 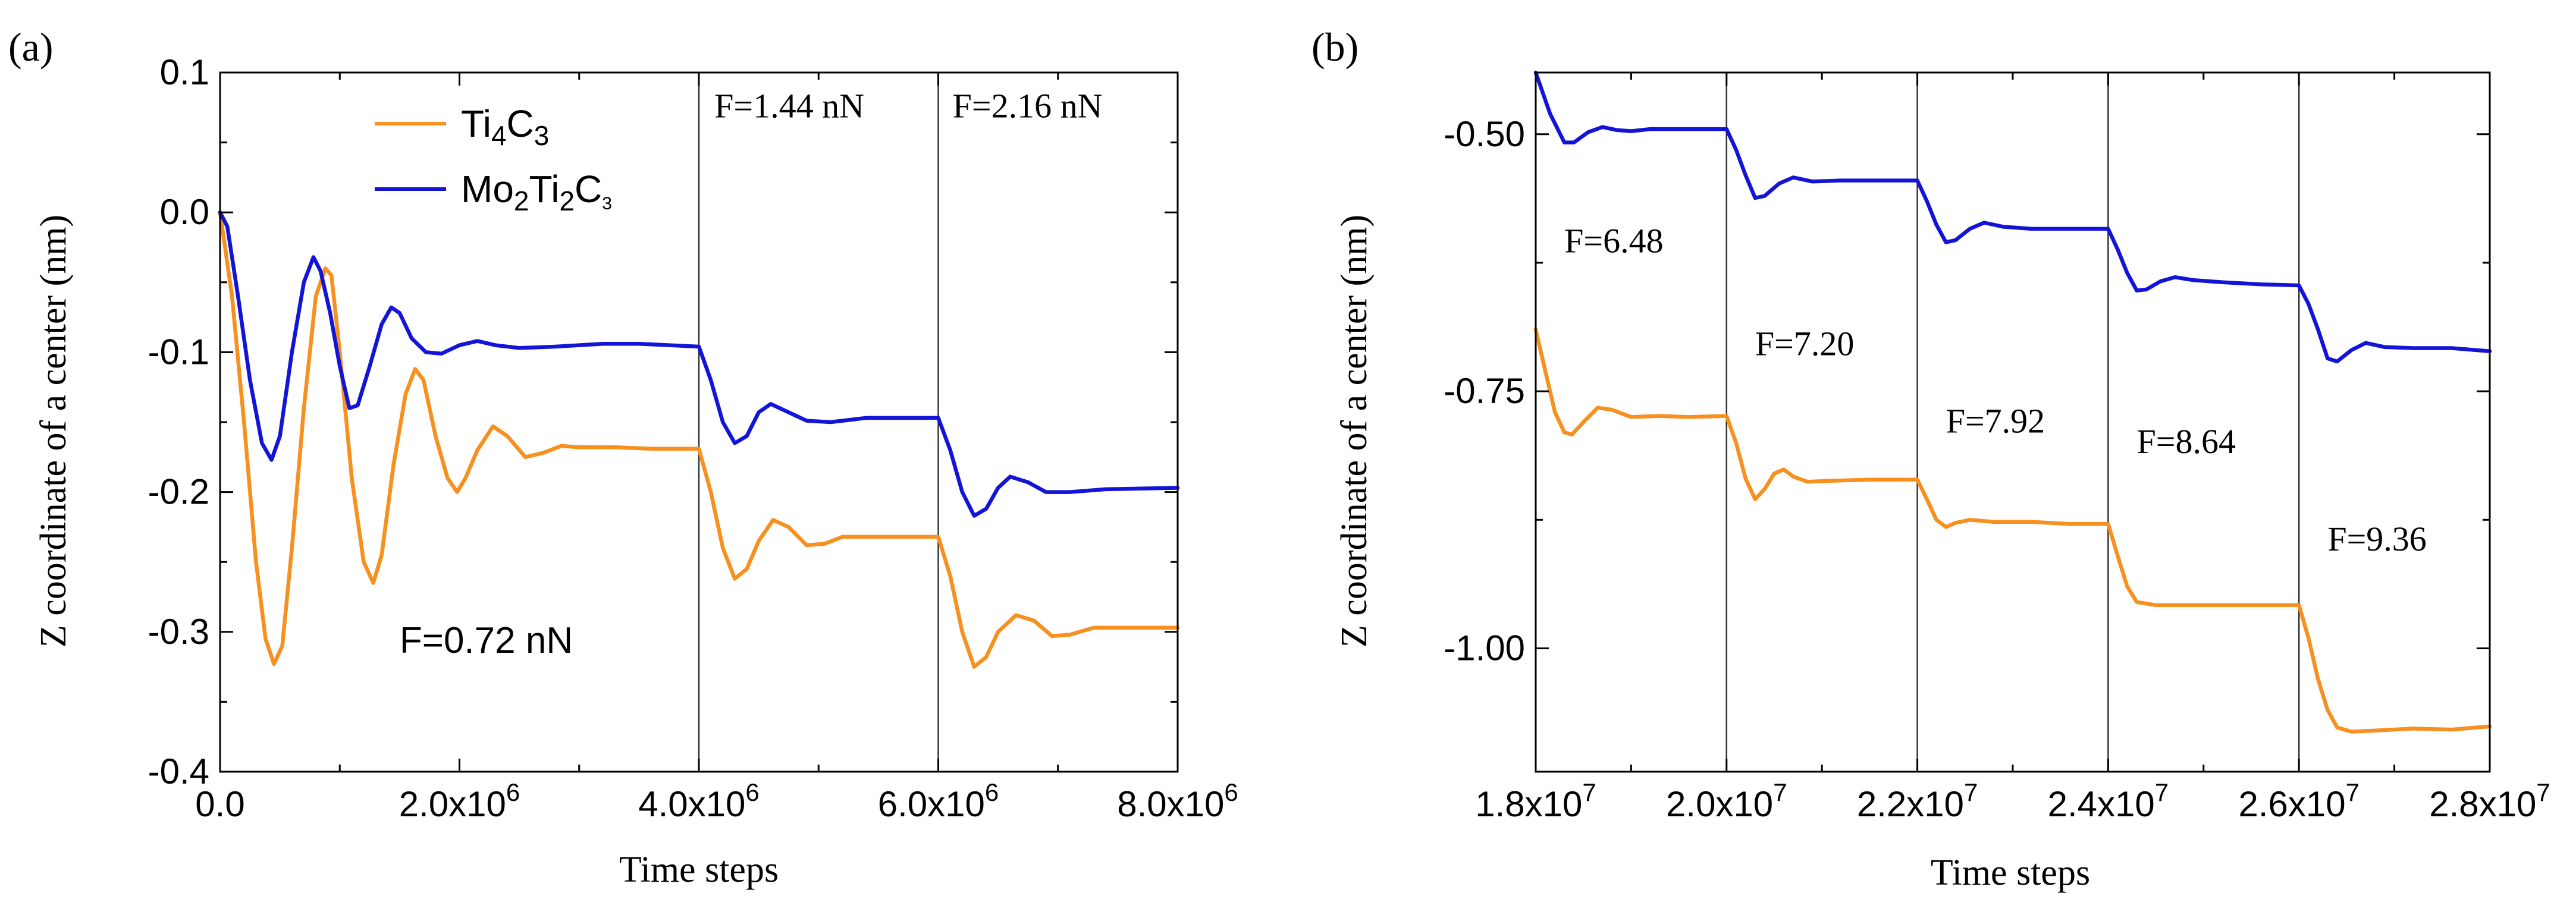 What do you see at coordinates (699, 364) in the screenshot?
I see `panel-a-series-mo2ti2c3` at bounding box center [699, 364].